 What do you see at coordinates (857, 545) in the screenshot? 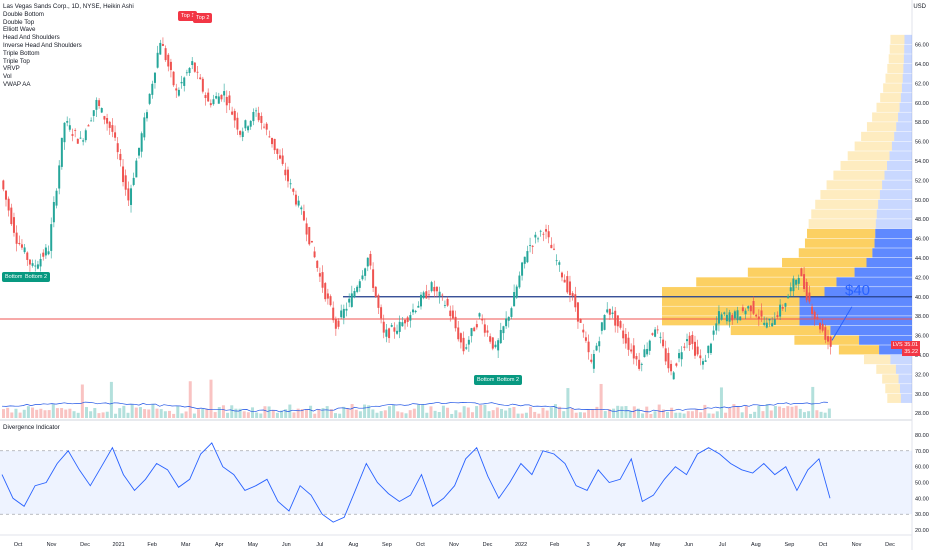
I see `time-tick-label: Nov` at bounding box center [857, 545].